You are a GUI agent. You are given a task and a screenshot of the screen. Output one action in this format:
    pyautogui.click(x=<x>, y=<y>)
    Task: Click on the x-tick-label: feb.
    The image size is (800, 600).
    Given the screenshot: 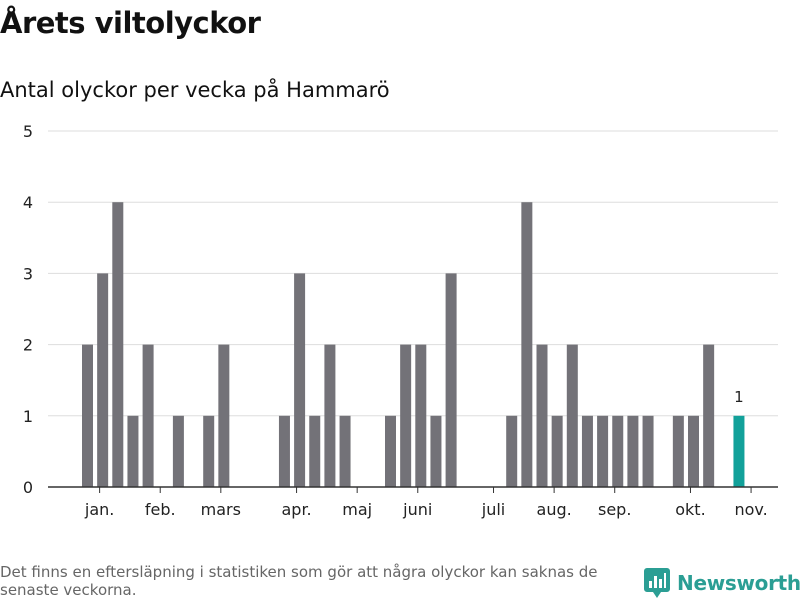 What is the action you would take?
    pyautogui.click(x=160, y=509)
    